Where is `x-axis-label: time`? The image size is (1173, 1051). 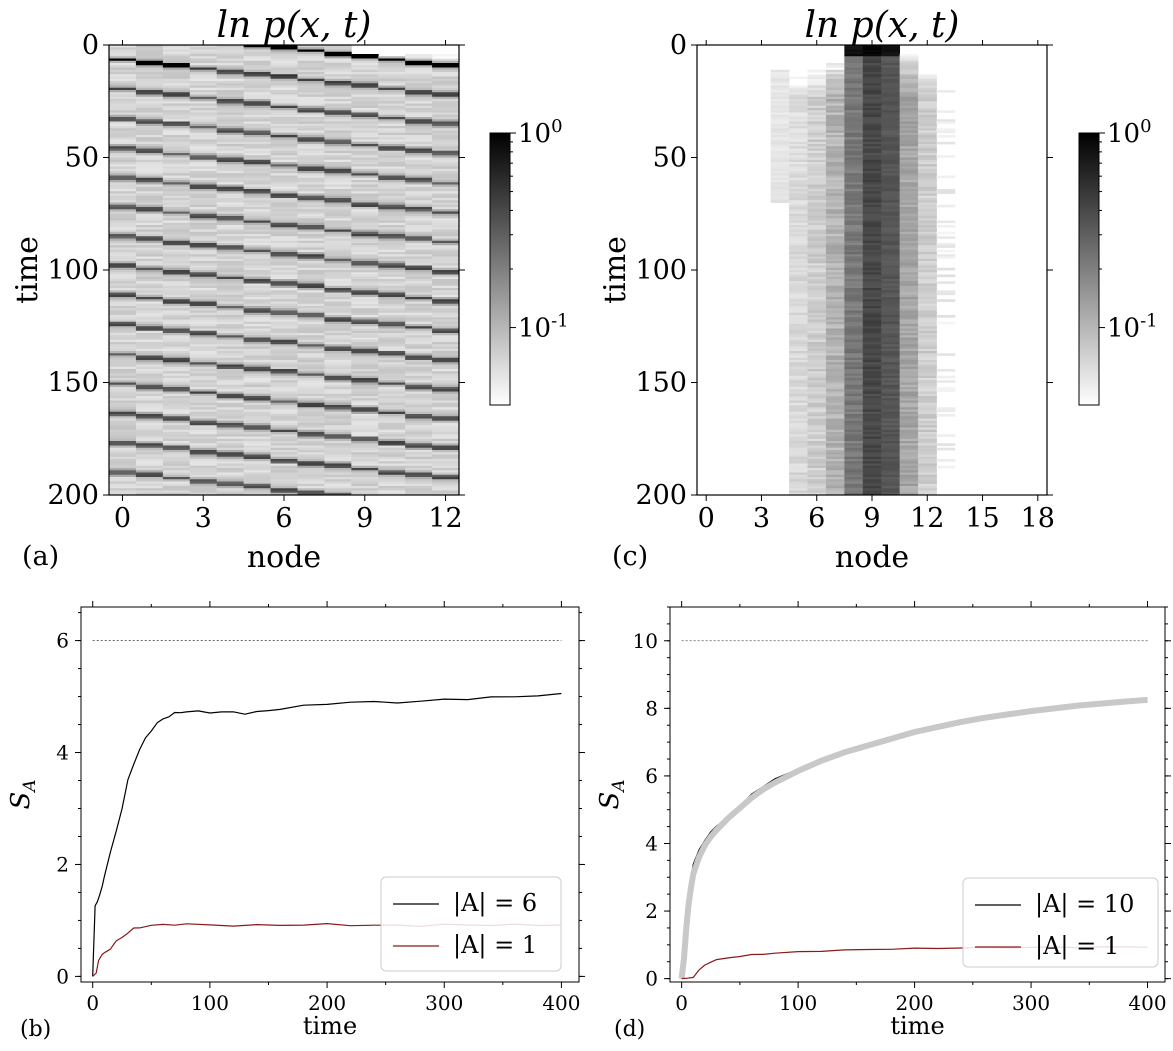
x-axis-label: time is located at coordinates (330, 1026).